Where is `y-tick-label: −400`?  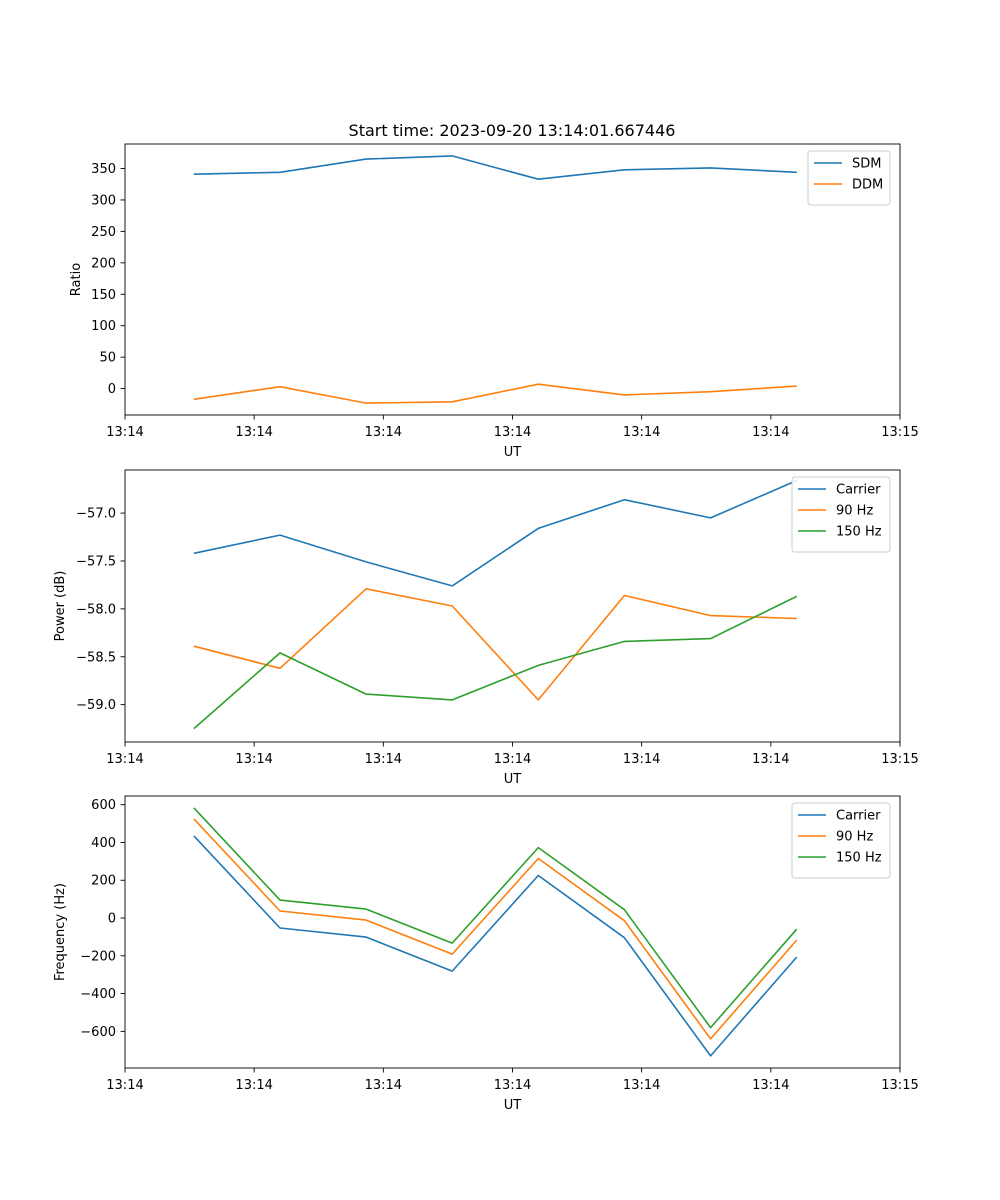
y-tick-label: −400 is located at coordinates (98, 994).